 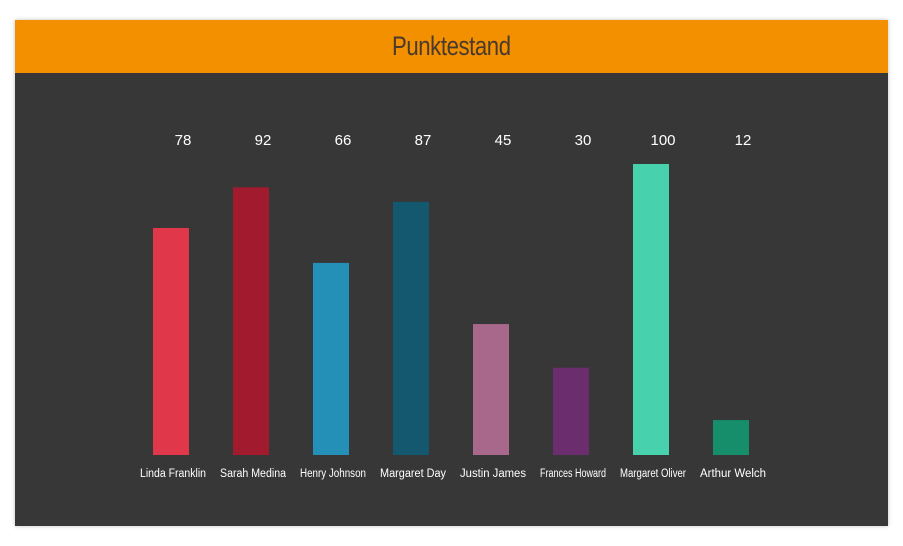 What do you see at coordinates (173, 474) in the screenshot?
I see `category-label: Linda Franklin` at bounding box center [173, 474].